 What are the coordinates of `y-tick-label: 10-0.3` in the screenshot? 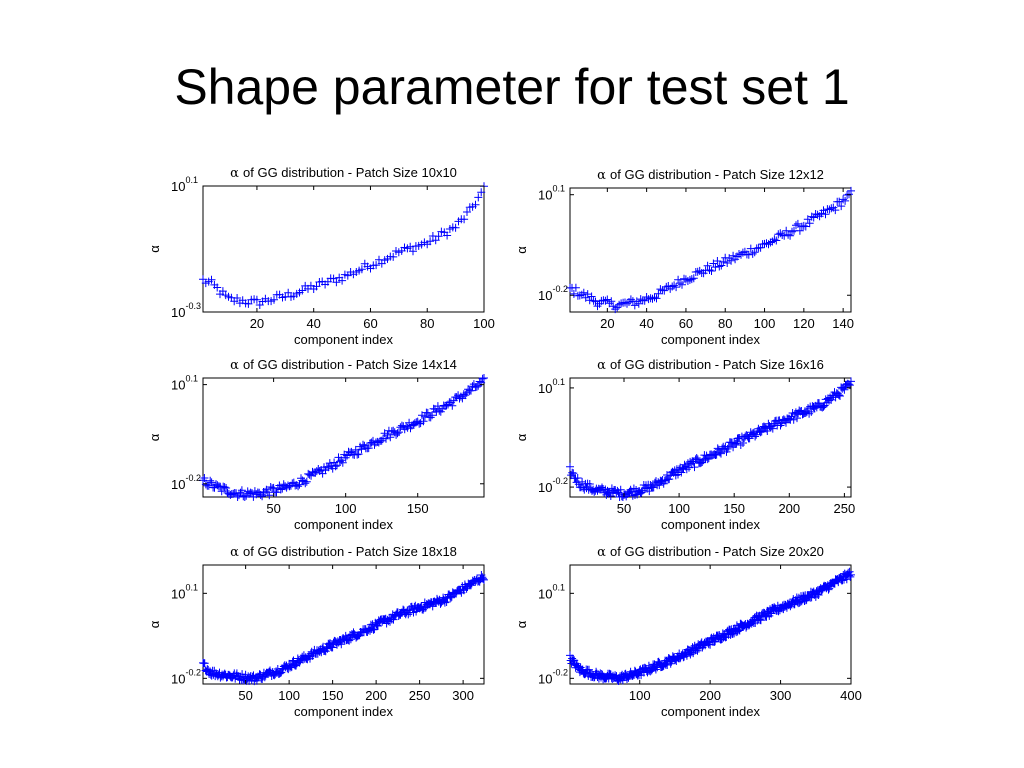 It's located at (186, 310).